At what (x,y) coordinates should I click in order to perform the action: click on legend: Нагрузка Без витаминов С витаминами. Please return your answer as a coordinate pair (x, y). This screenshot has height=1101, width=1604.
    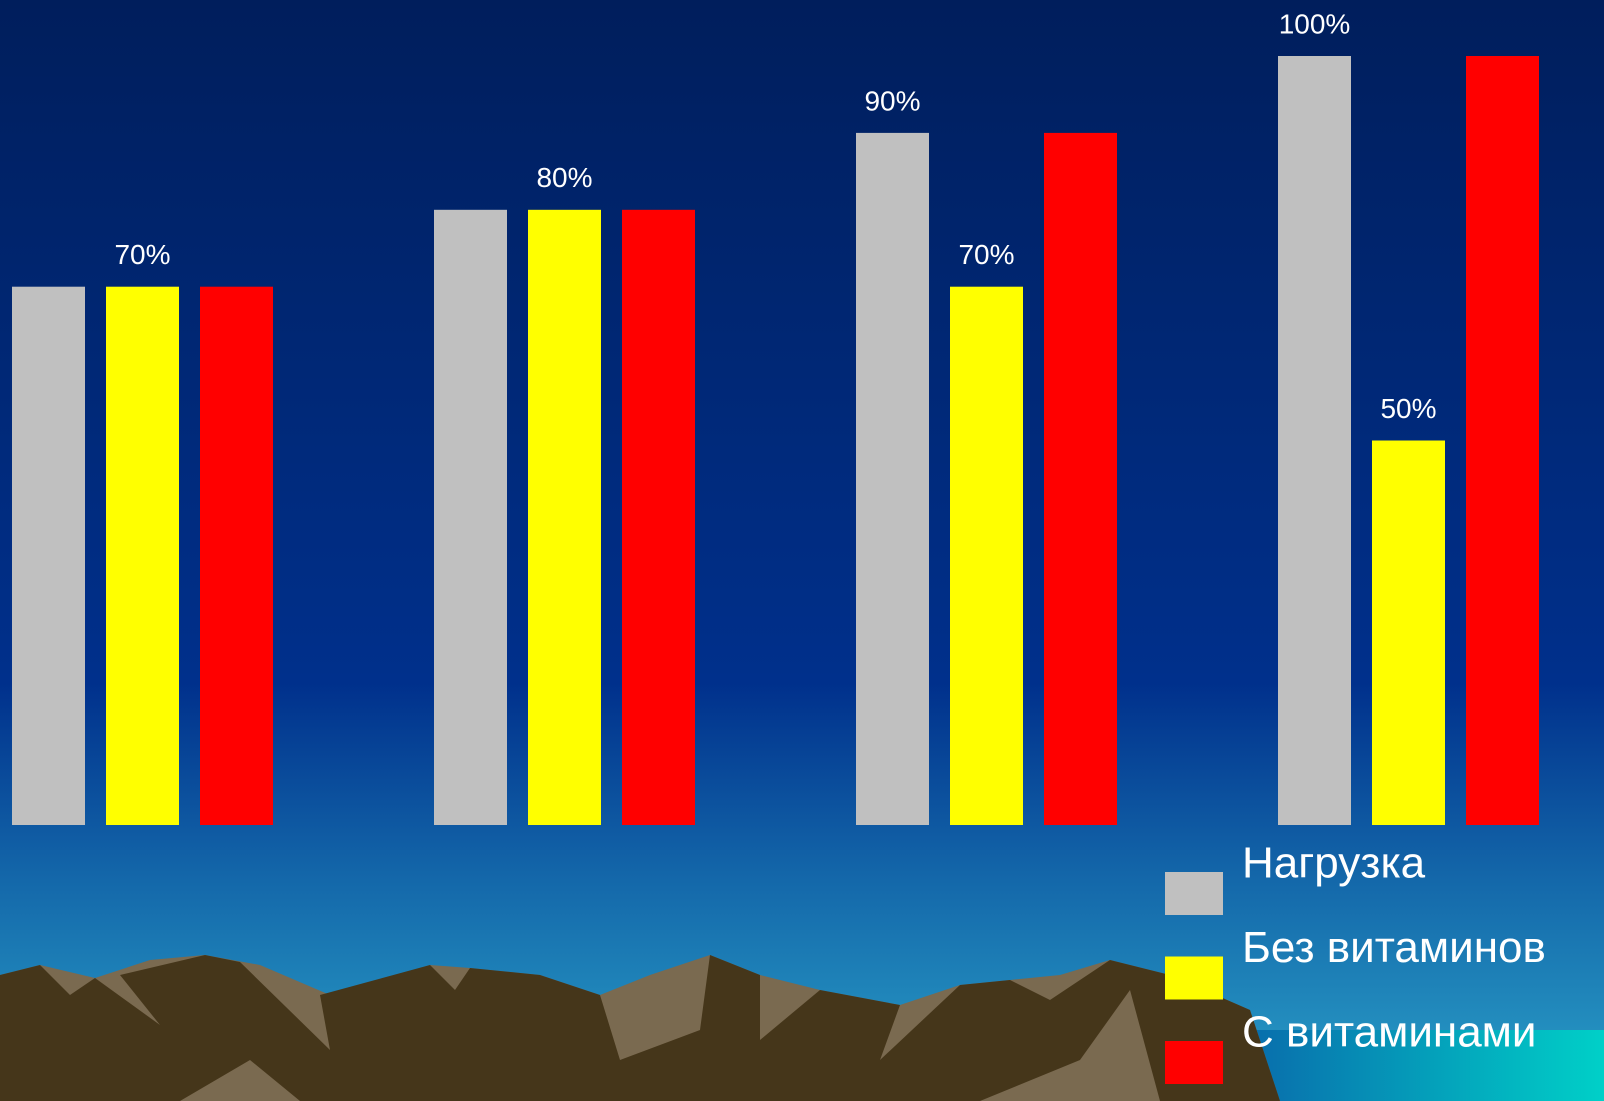
    Looking at the image, I should click on (1355, 961).